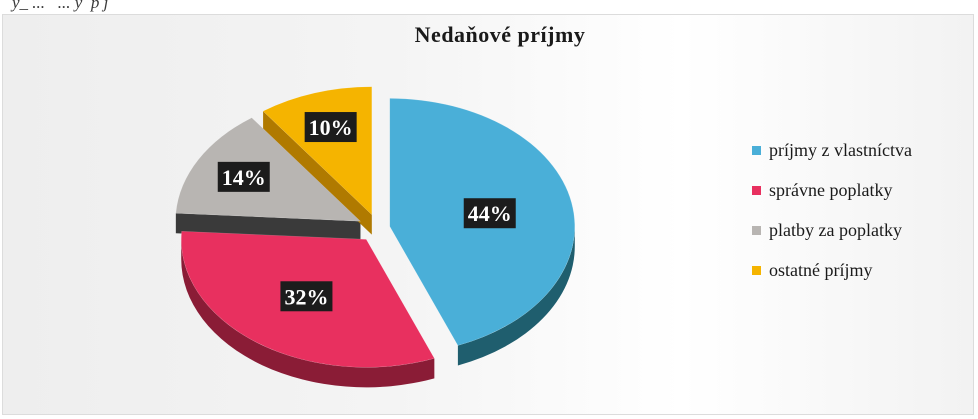  Describe the element at coordinates (308, 313) in the screenshot. I see `pie-slice-side-spravne-poplatky` at that location.